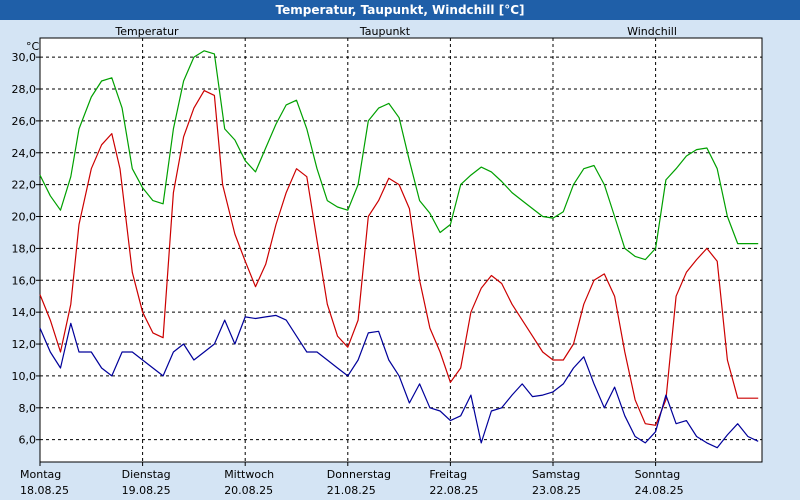 This screenshot has width=800, height=500. What do you see at coordinates (28, 440) in the screenshot?
I see `y-tick-label: 6,0` at bounding box center [28, 440].